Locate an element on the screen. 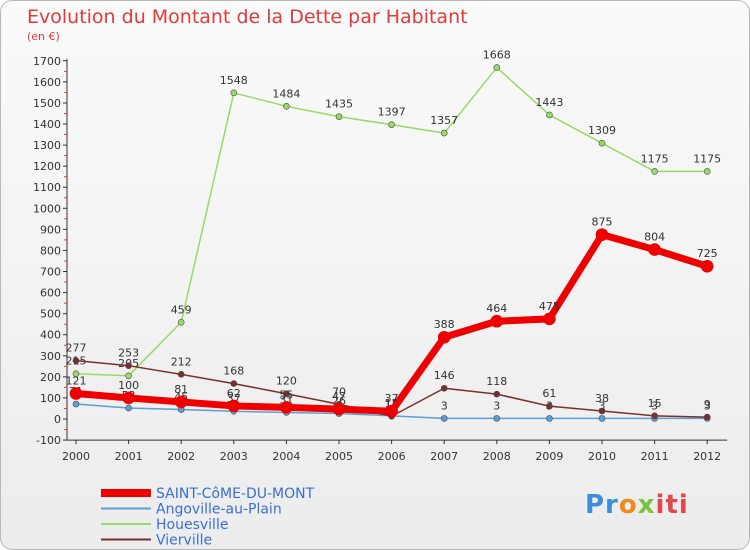 The height and width of the screenshot is (550, 750). data-label: 146 is located at coordinates (444, 375).